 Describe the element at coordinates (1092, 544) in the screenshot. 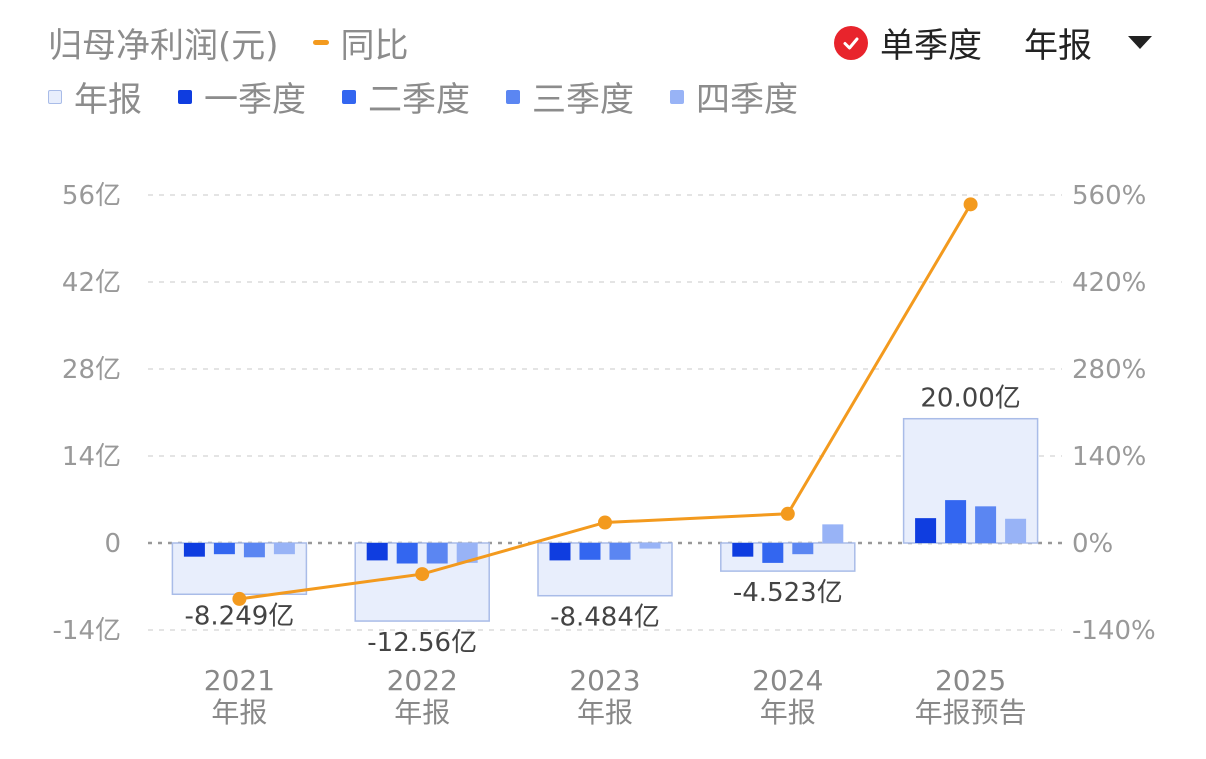

I see `y-right-tick-label: 0%` at that location.